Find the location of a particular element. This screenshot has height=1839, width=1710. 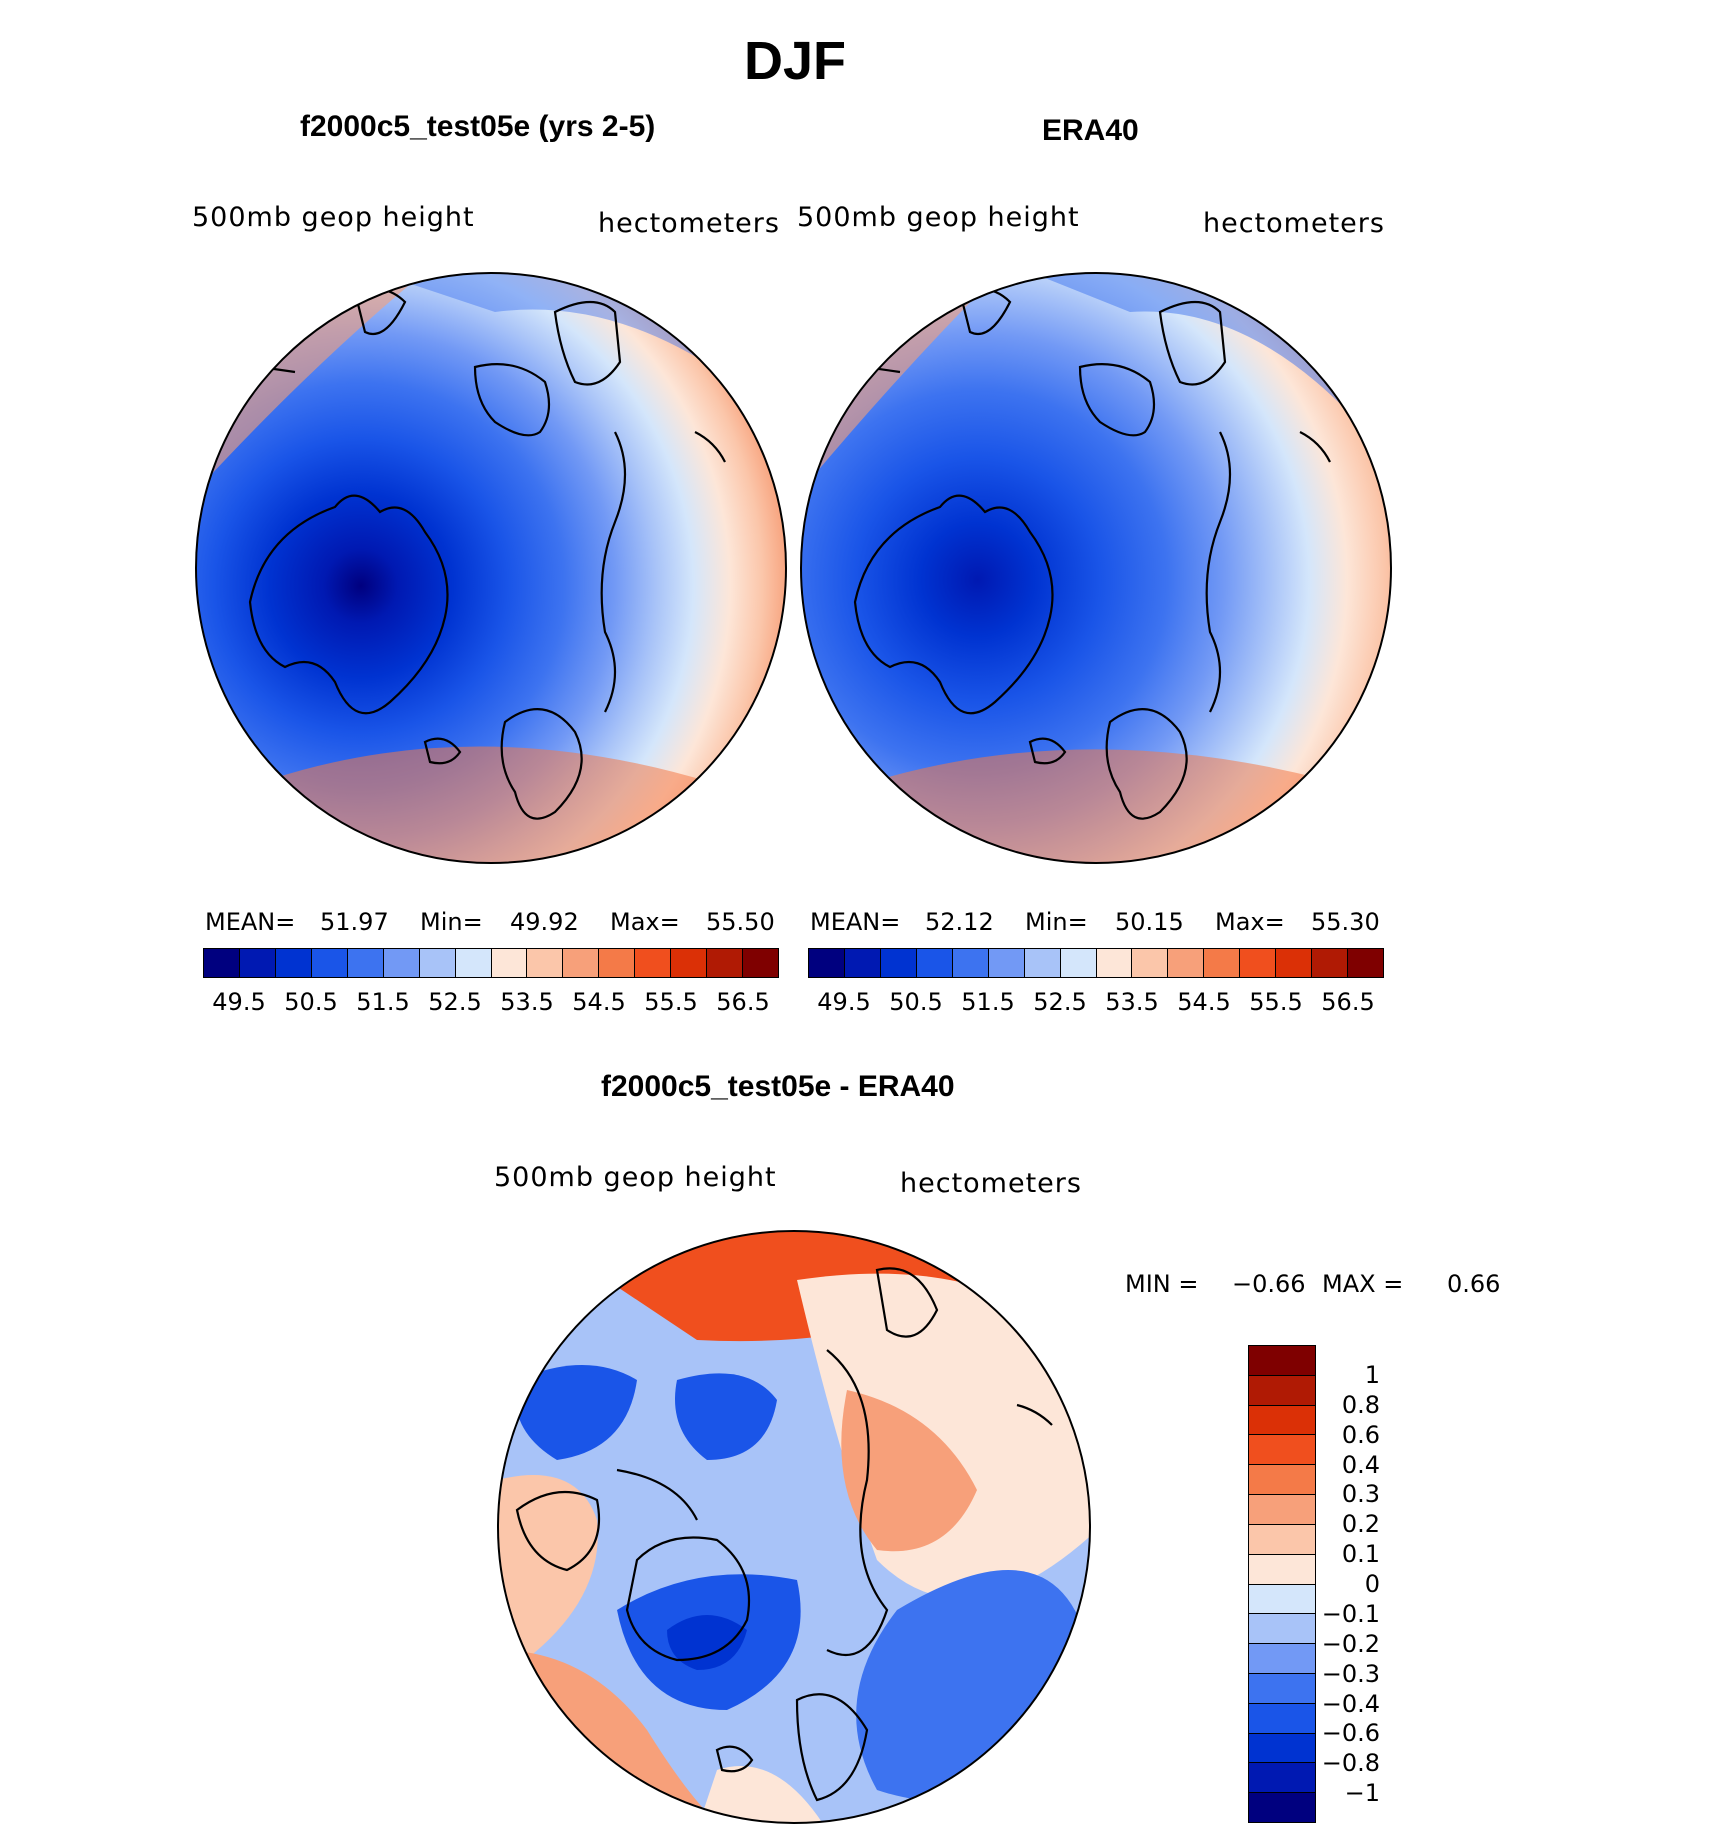

colorbar-tick-label: −0.3 is located at coordinates (1350, 1673).